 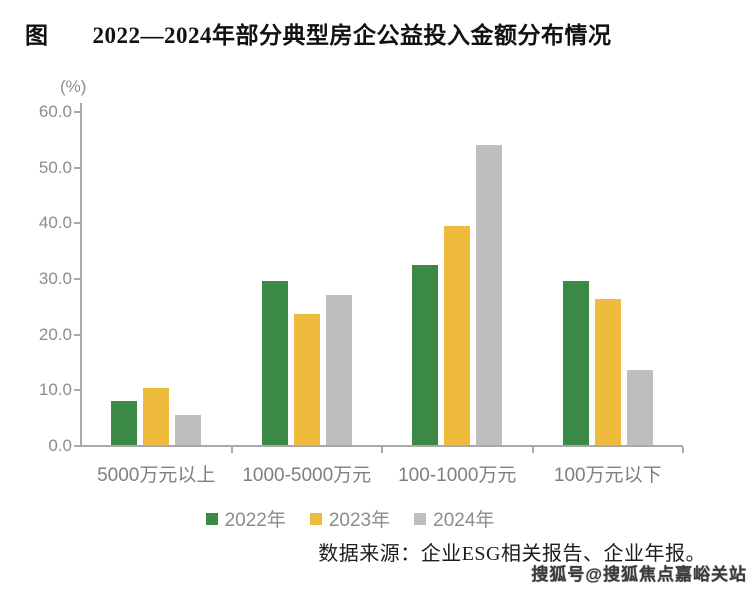 I want to click on legend-label: 2022年, so click(x=255, y=520).